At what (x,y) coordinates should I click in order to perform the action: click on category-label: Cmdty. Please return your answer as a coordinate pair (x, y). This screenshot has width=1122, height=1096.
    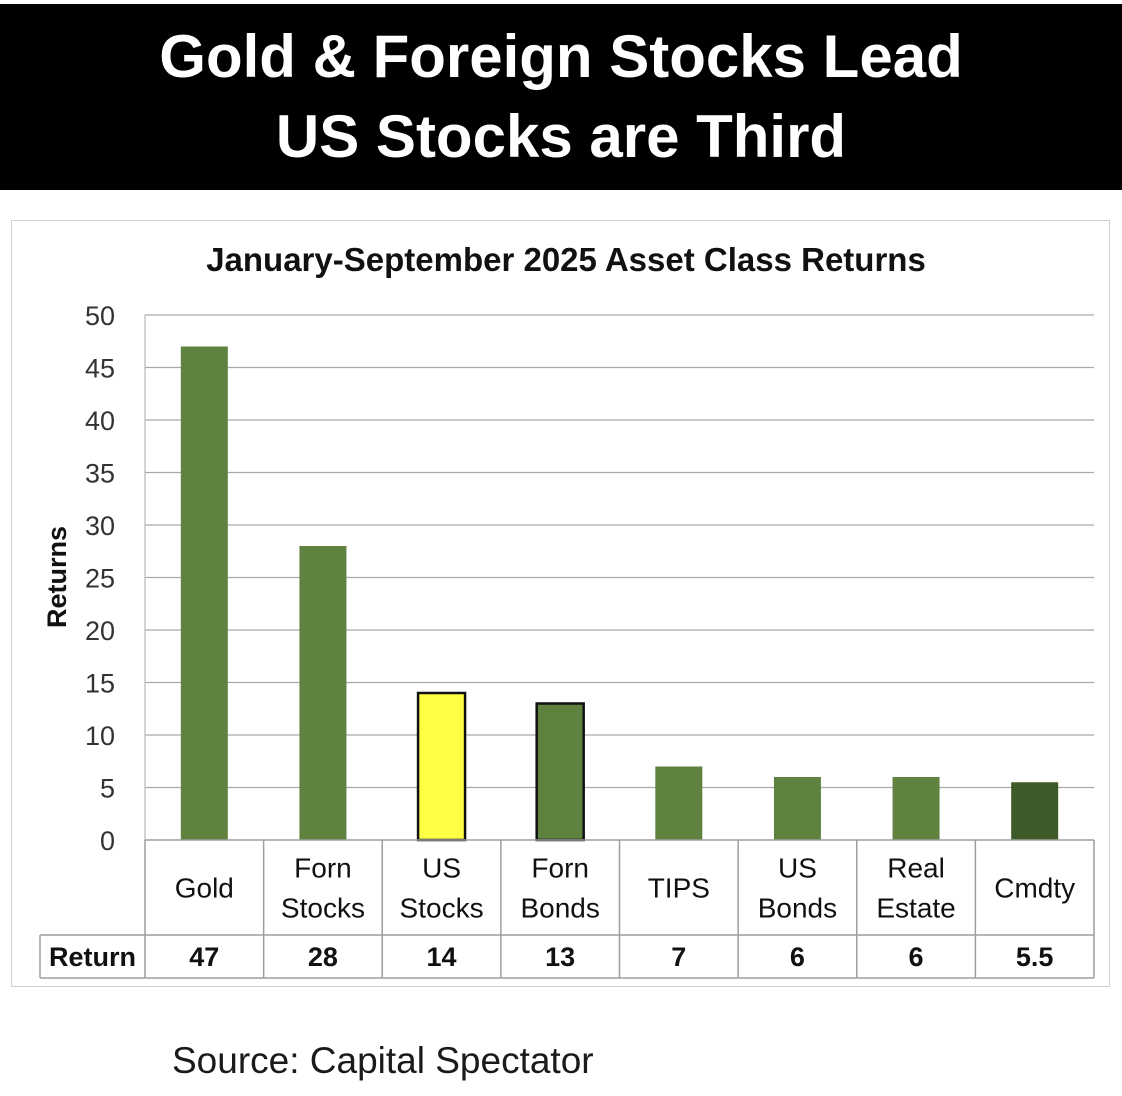
    Looking at the image, I should click on (1034, 888).